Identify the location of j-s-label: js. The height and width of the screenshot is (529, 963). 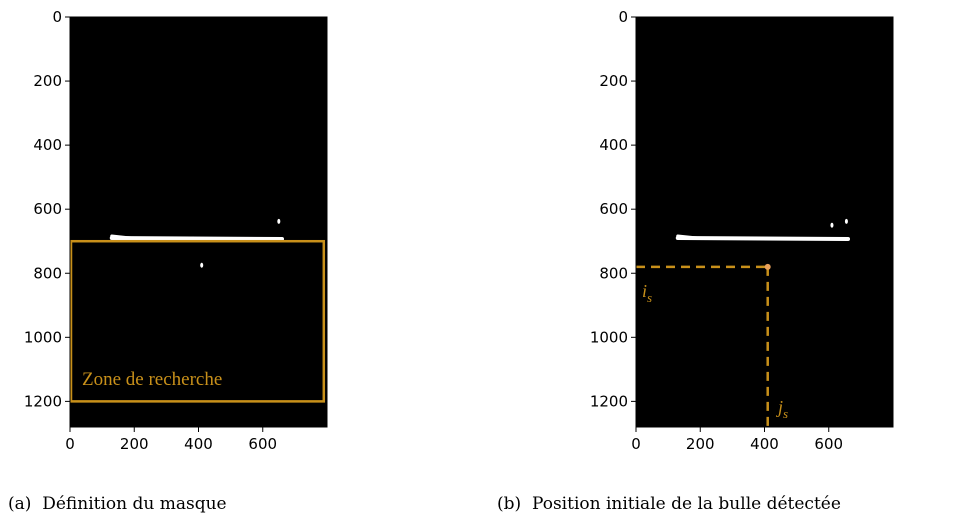
(782, 409).